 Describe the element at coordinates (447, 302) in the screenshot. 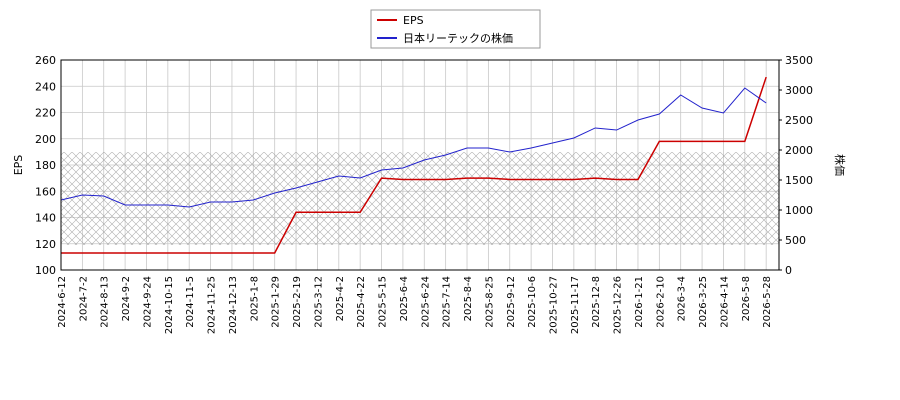

I see `x-tick-label: 2025-7-14` at that location.